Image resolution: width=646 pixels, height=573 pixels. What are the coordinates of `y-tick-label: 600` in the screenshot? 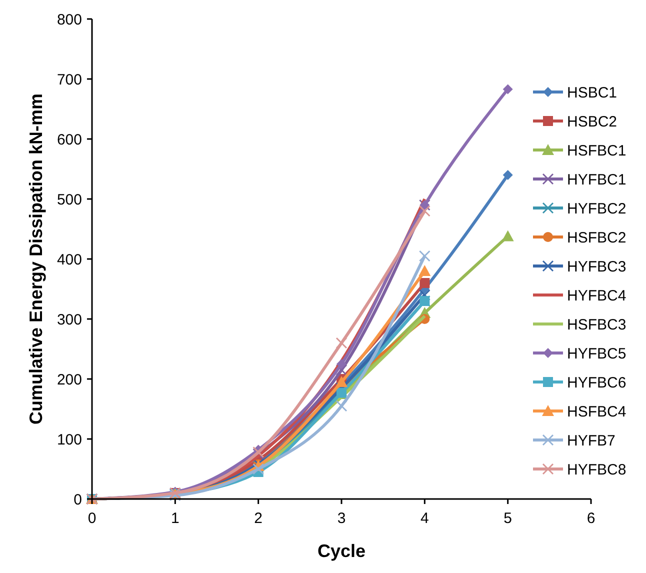 It's located at (69, 139).